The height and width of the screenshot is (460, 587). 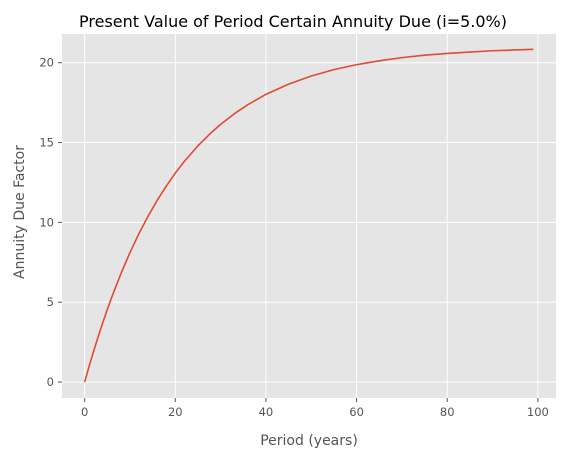 I want to click on y-tick-label: 0, so click(x=50, y=382).